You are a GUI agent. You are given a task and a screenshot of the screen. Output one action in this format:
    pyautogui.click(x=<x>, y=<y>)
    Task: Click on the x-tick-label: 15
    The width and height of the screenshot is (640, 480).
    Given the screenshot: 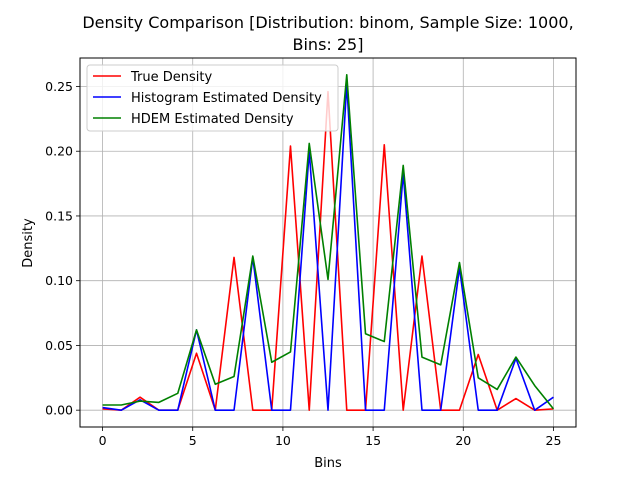 What is the action you would take?
    pyautogui.click(x=373, y=440)
    